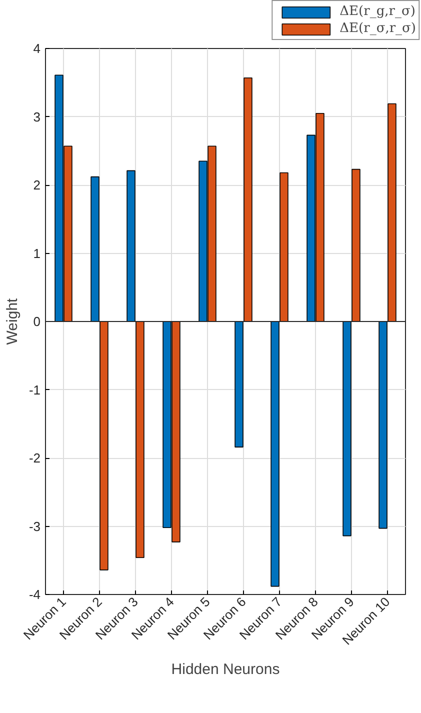 This screenshot has height=713, width=421. I want to click on y-tick-label: -2, so click(34, 458).